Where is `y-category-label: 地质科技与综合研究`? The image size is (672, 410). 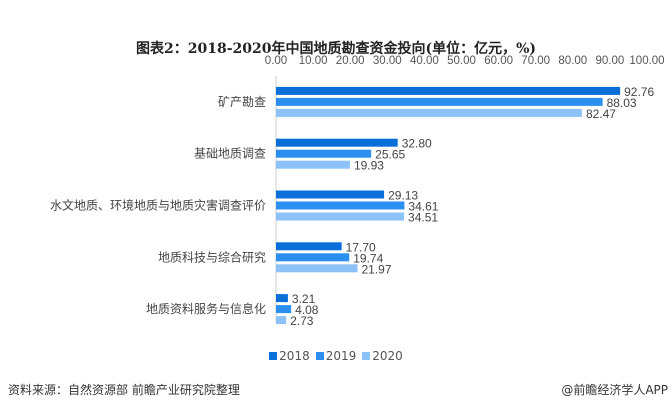
y-category-label: 地质科技与综合研究 is located at coordinates (212, 256).